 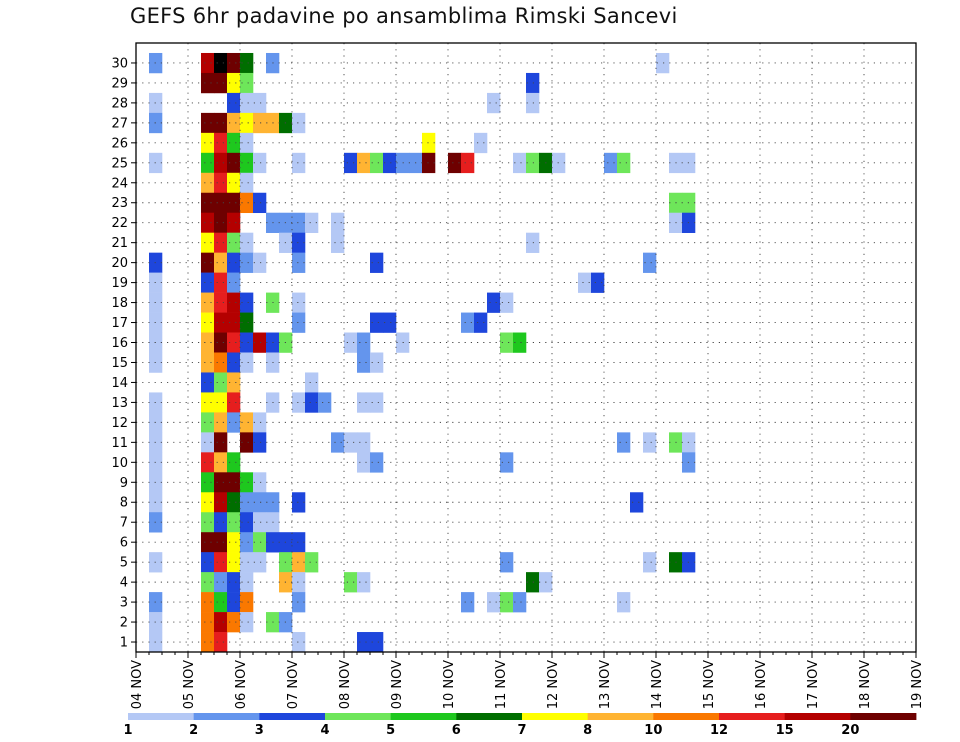 I want to click on y-tick-label: 30, so click(x=119, y=63).